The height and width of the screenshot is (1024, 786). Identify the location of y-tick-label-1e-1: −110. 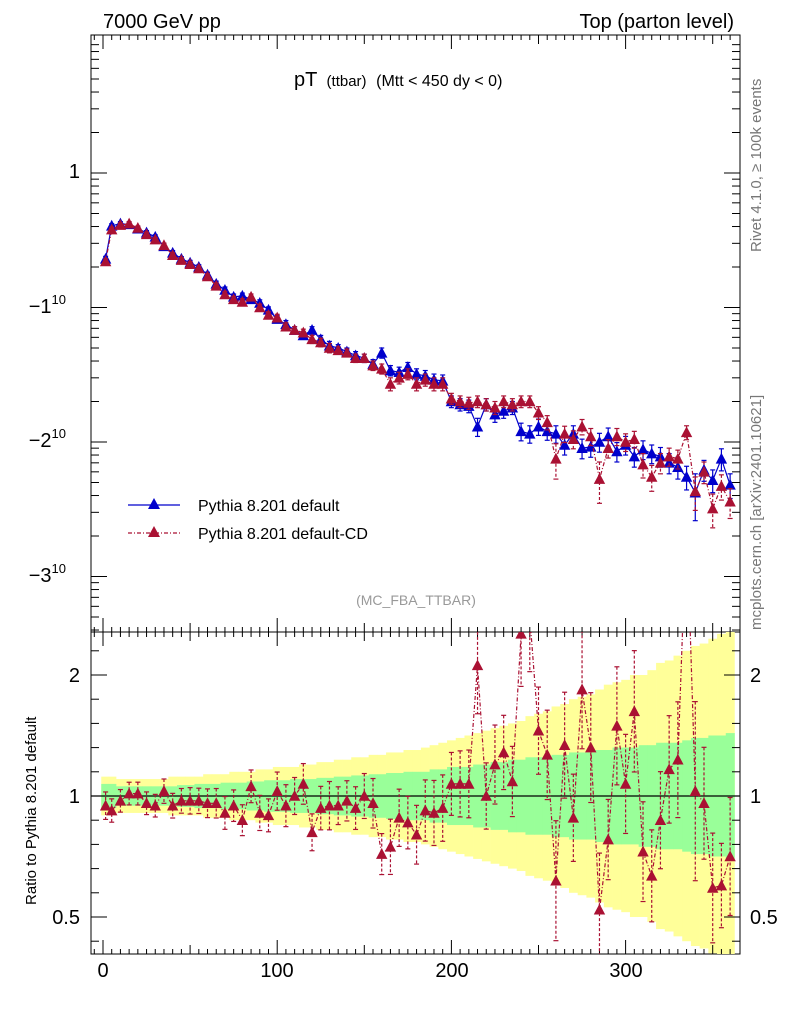
(47, 305).